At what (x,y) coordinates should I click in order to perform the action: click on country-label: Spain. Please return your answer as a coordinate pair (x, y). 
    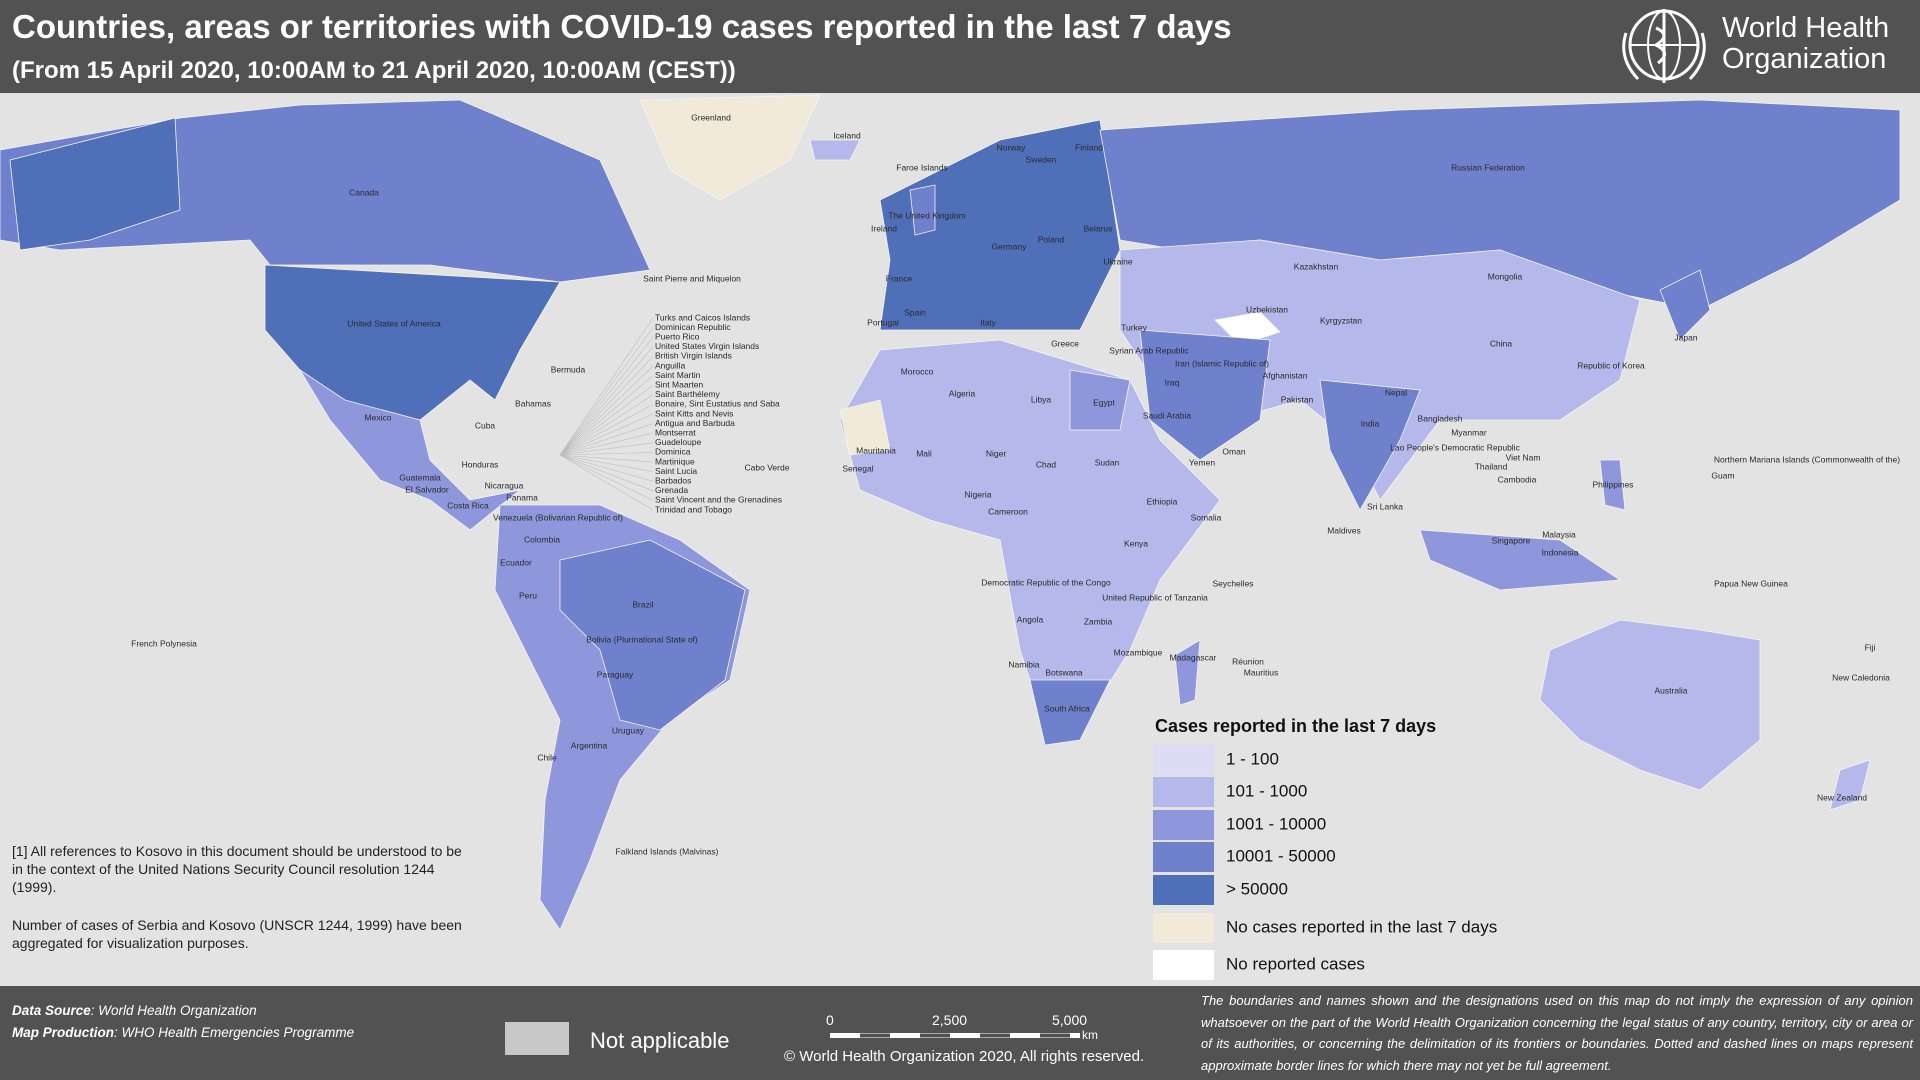
    Looking at the image, I should click on (915, 312).